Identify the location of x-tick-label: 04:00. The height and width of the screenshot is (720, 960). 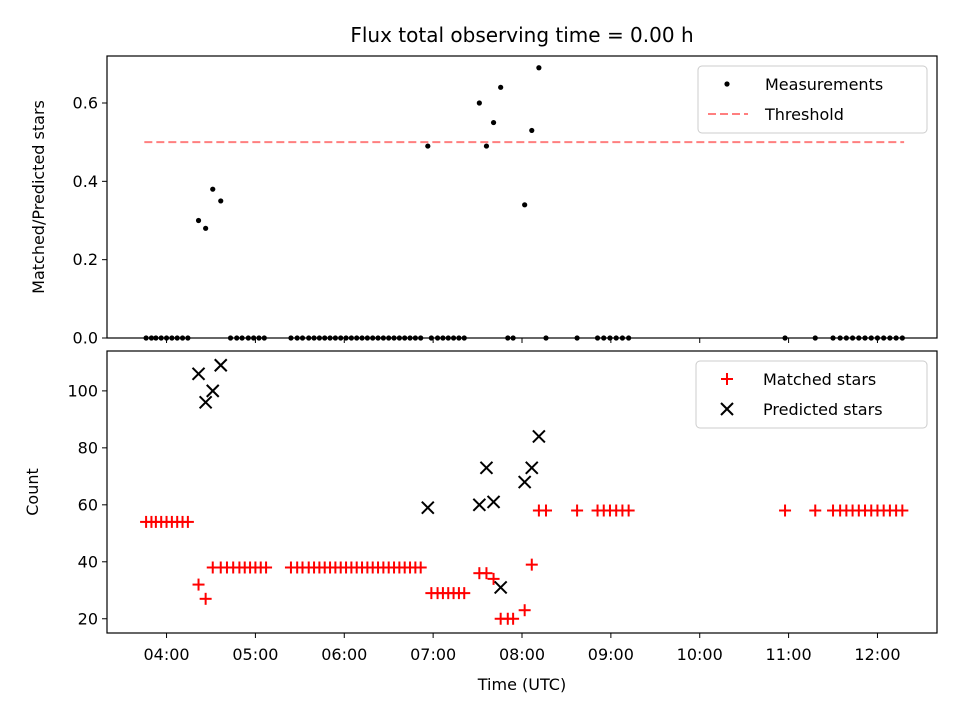
(166, 654).